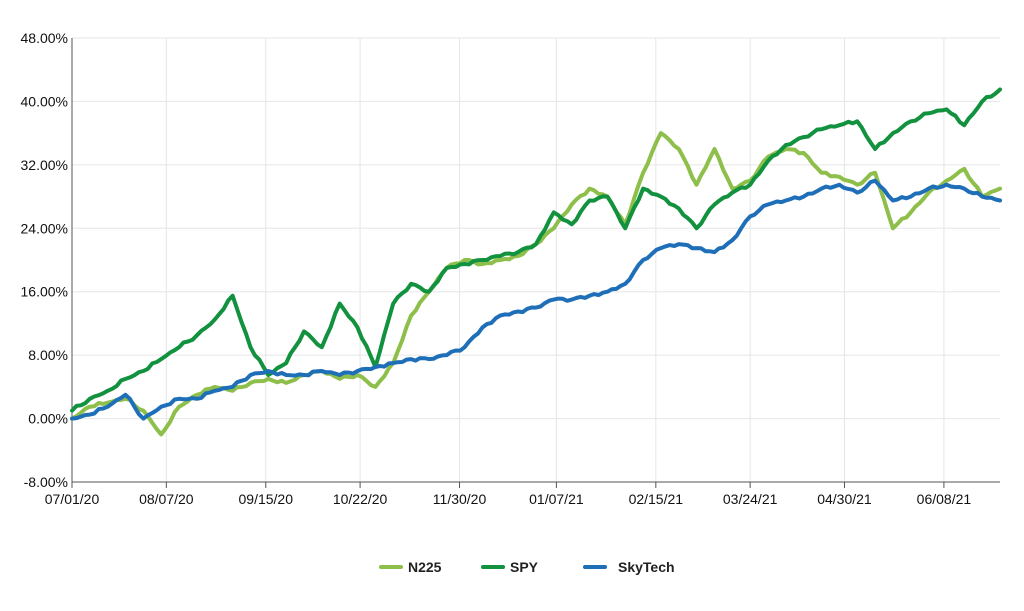 This screenshot has width=1024, height=611. Describe the element at coordinates (646, 567) in the screenshot. I see `legend-label-skytech: SkyTech` at that location.